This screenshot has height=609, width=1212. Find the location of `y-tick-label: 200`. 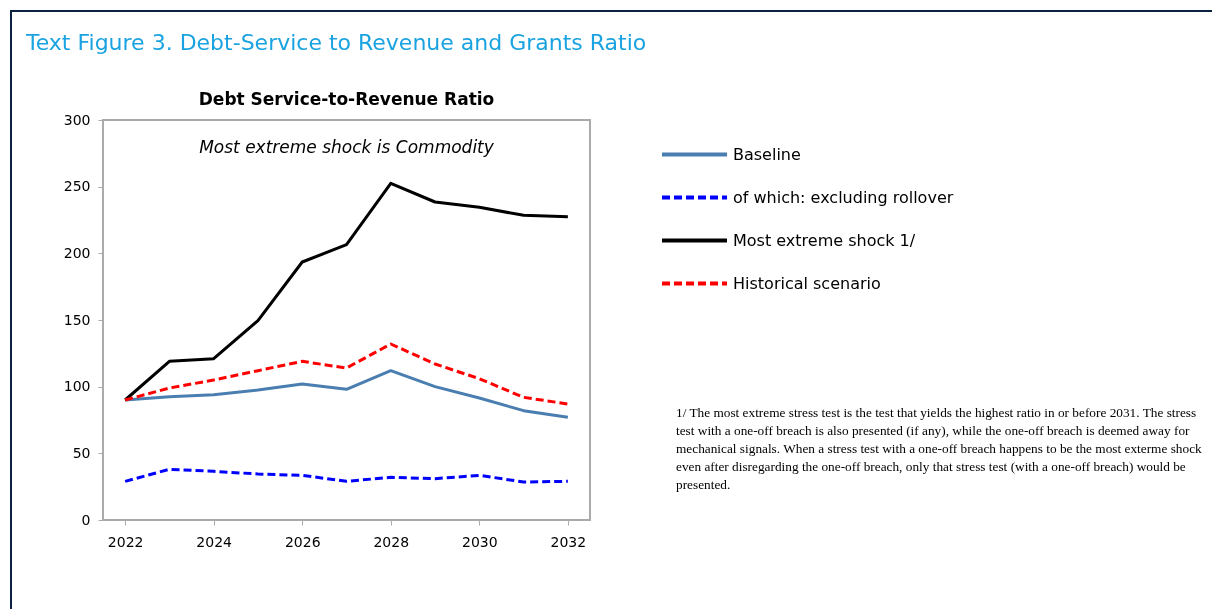

y-tick-label: 200 is located at coordinates (77, 252).